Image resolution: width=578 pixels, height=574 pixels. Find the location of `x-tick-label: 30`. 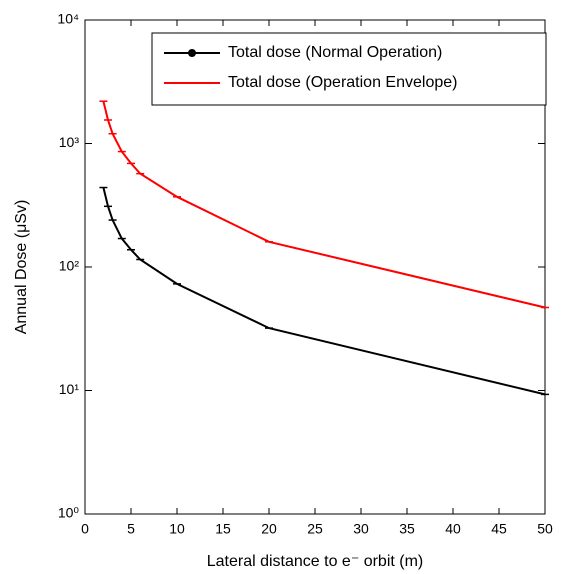

x-tick-label: 30 is located at coordinates (361, 529).